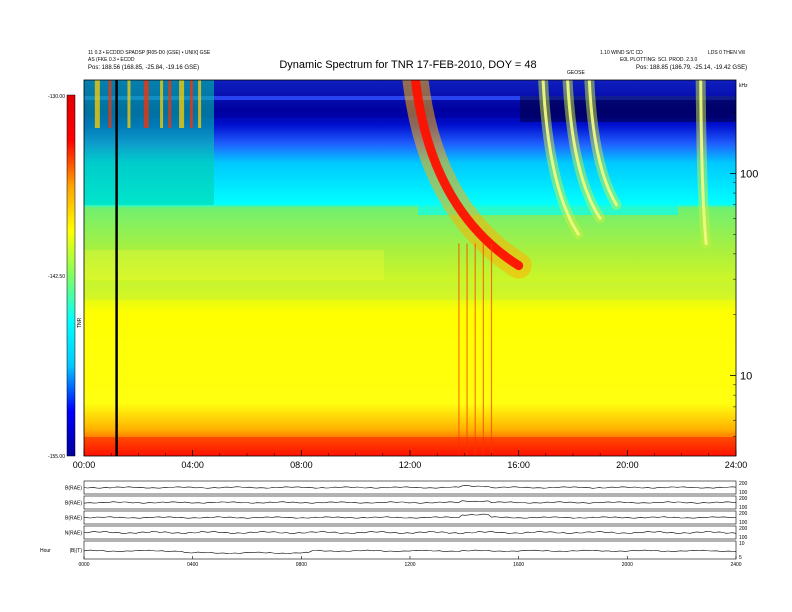  I want to click on colorbar-label-1: -142.50, so click(56, 277).